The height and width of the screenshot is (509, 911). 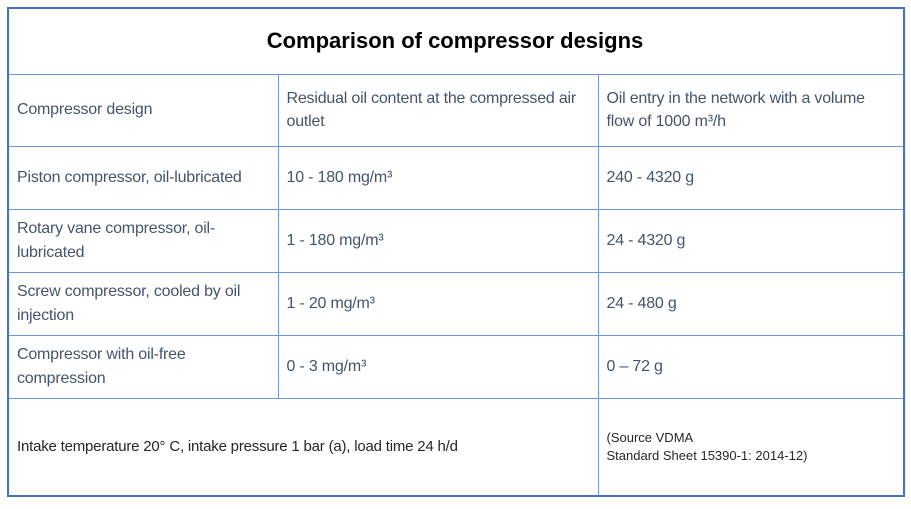 I want to click on source-line-1: (Source VDMA, so click(x=650, y=438).